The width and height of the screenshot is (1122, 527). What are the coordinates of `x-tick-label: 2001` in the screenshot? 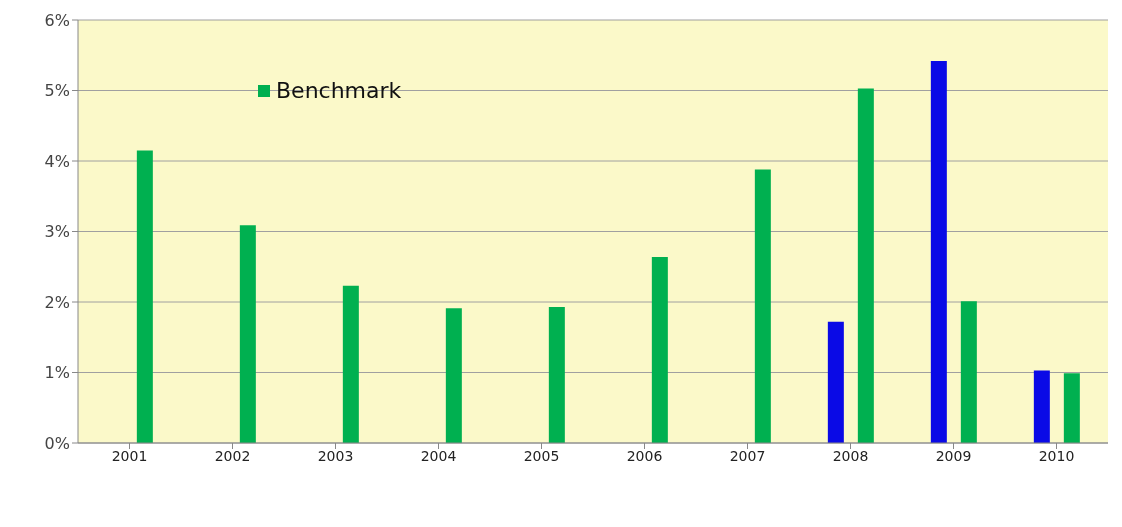 It's located at (129, 455).